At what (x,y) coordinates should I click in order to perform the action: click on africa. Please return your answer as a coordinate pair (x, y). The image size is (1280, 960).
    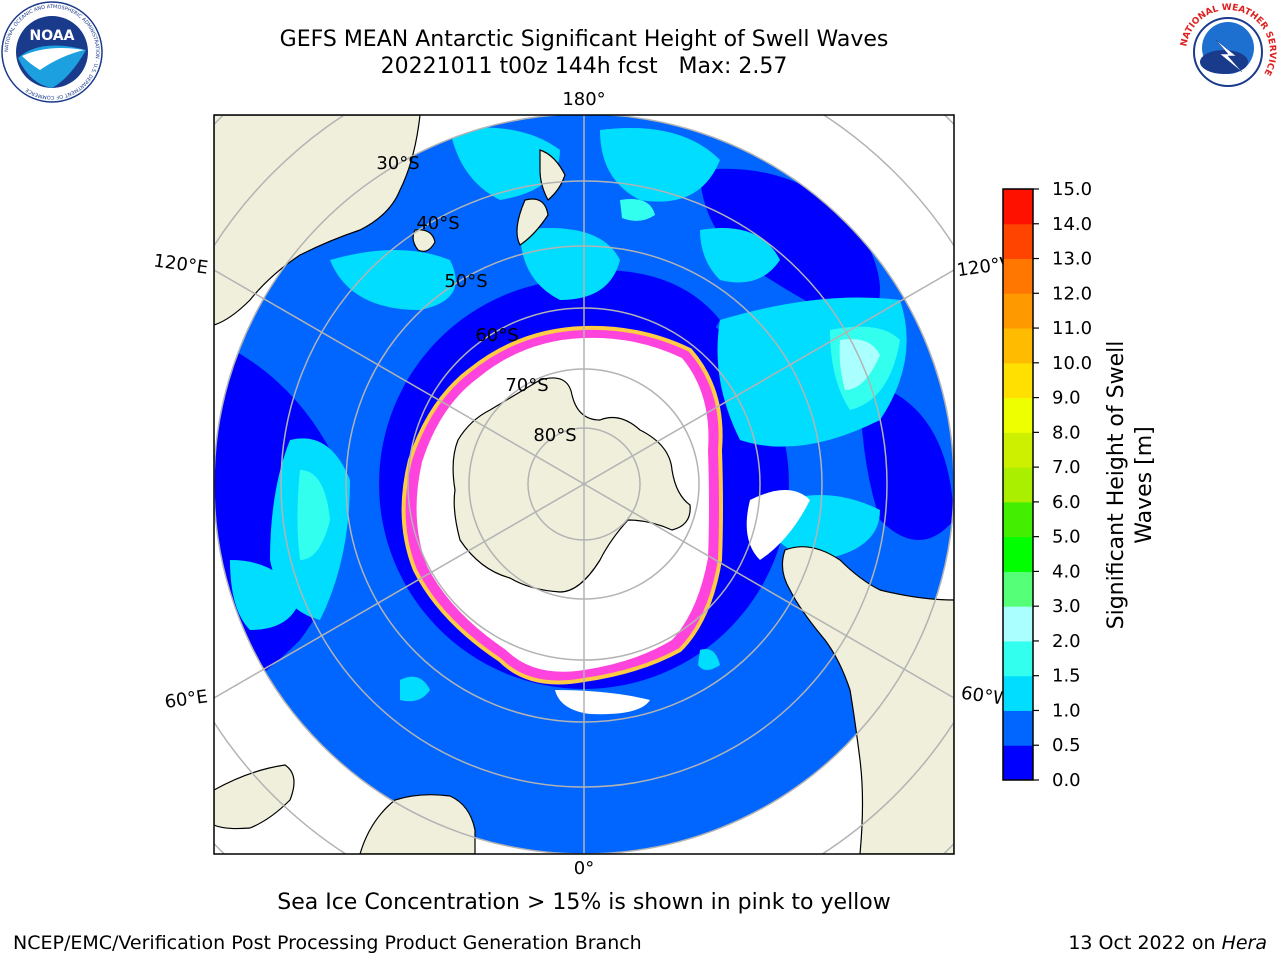
    Looking at the image, I should click on (417, 824).